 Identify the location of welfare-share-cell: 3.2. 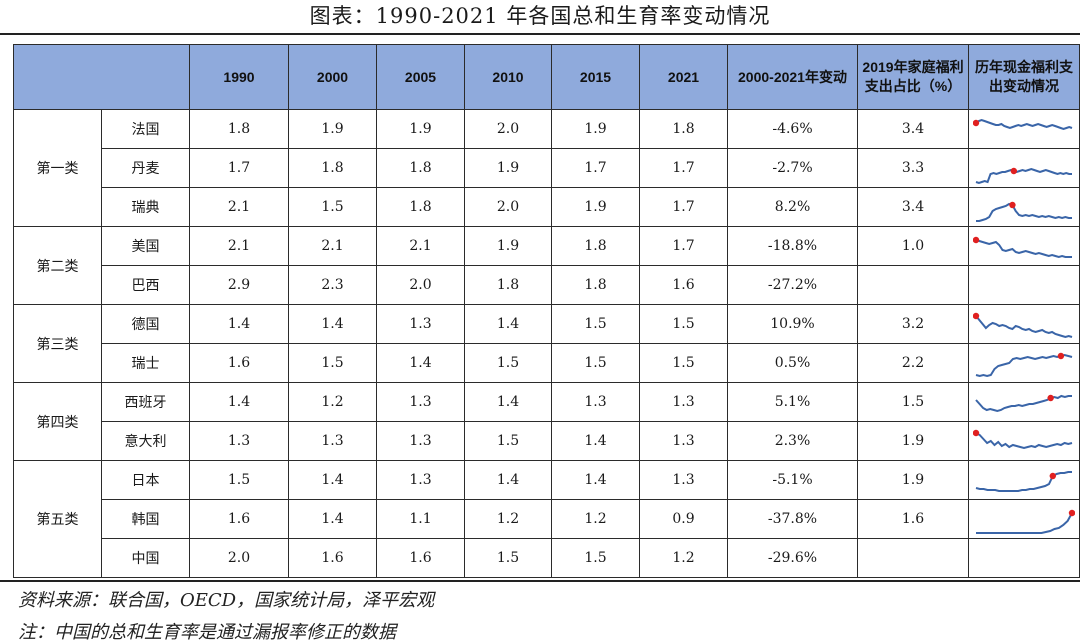
(913, 324).